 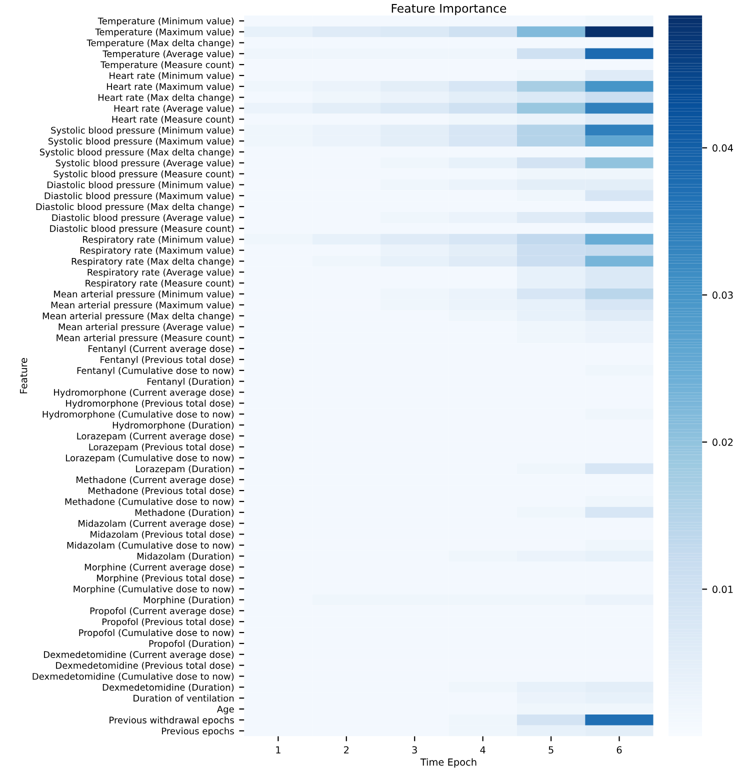 I want to click on y-tick-label: Lorazepam (Duration), so click(x=185, y=469).